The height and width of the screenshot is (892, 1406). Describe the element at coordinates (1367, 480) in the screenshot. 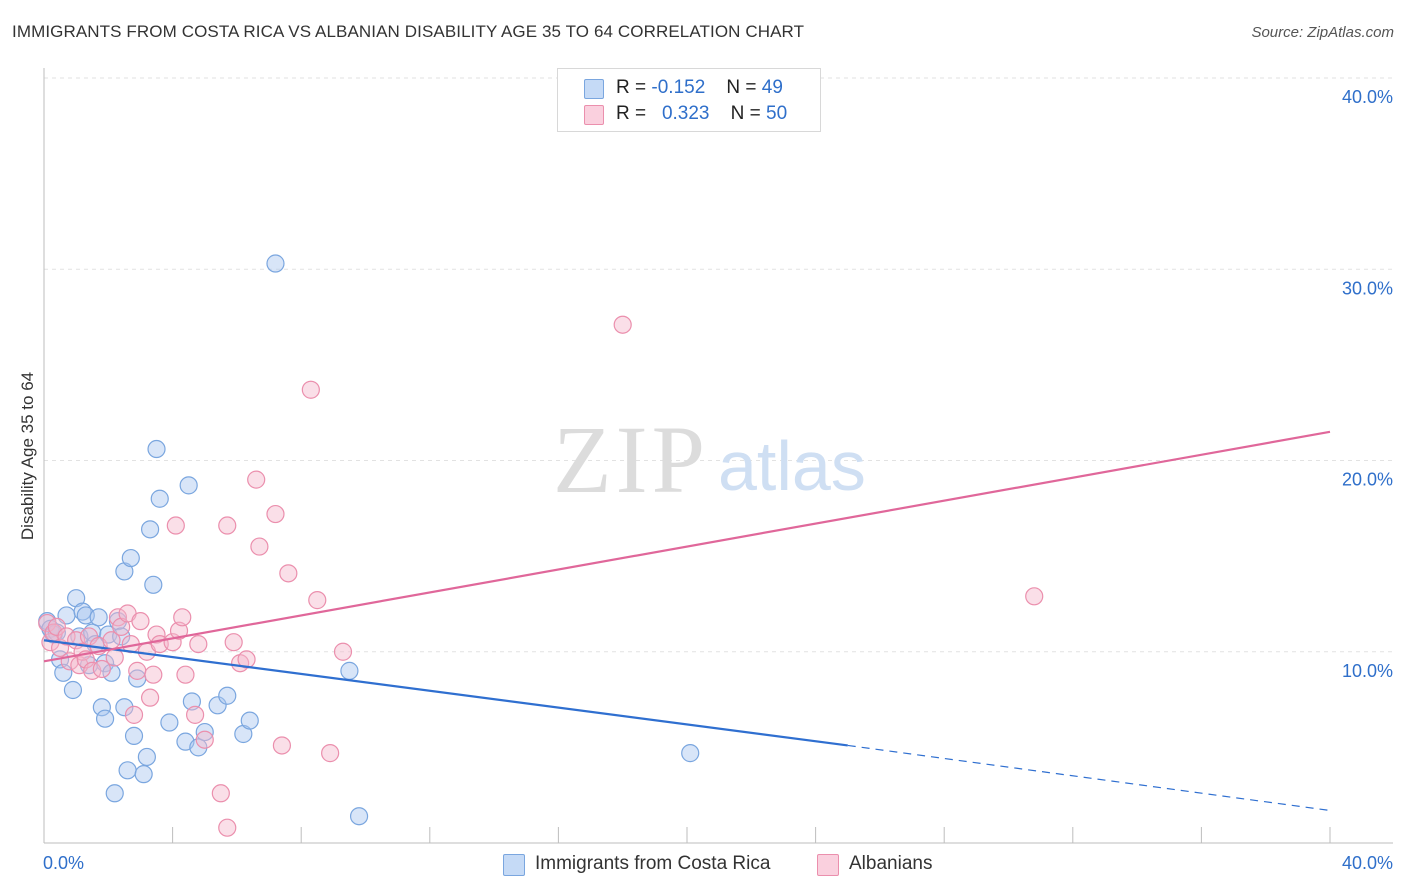

I see `y-tick-label: 20.0%` at that location.